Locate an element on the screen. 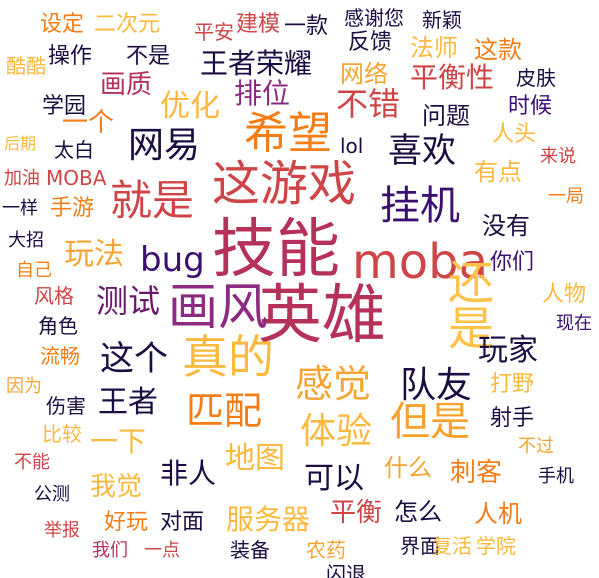 The width and height of the screenshot is (599, 578). word-yidian: 一点 is located at coordinates (162, 550).